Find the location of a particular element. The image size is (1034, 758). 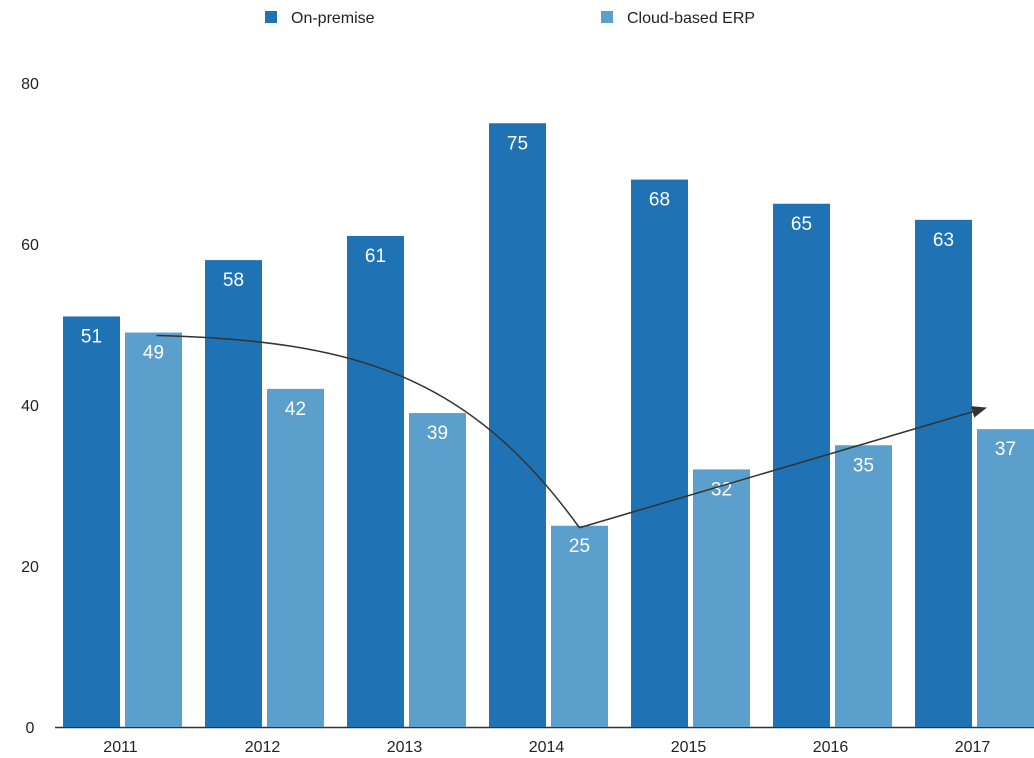

bar-value-2017-on-premise: 63 is located at coordinates (943, 240).